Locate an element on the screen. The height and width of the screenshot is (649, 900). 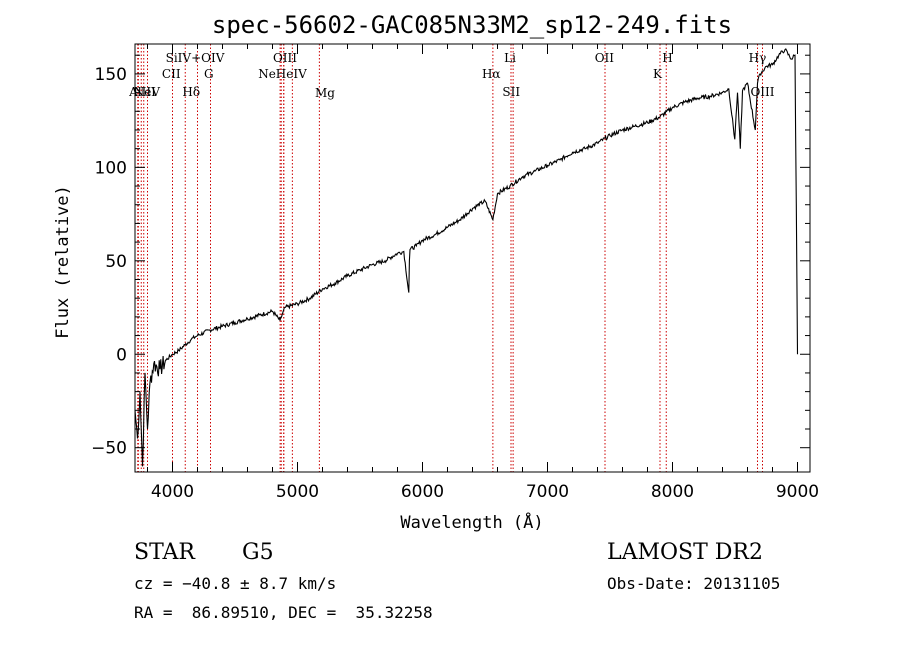
line-label-1: NeV is located at coordinates (147, 92).